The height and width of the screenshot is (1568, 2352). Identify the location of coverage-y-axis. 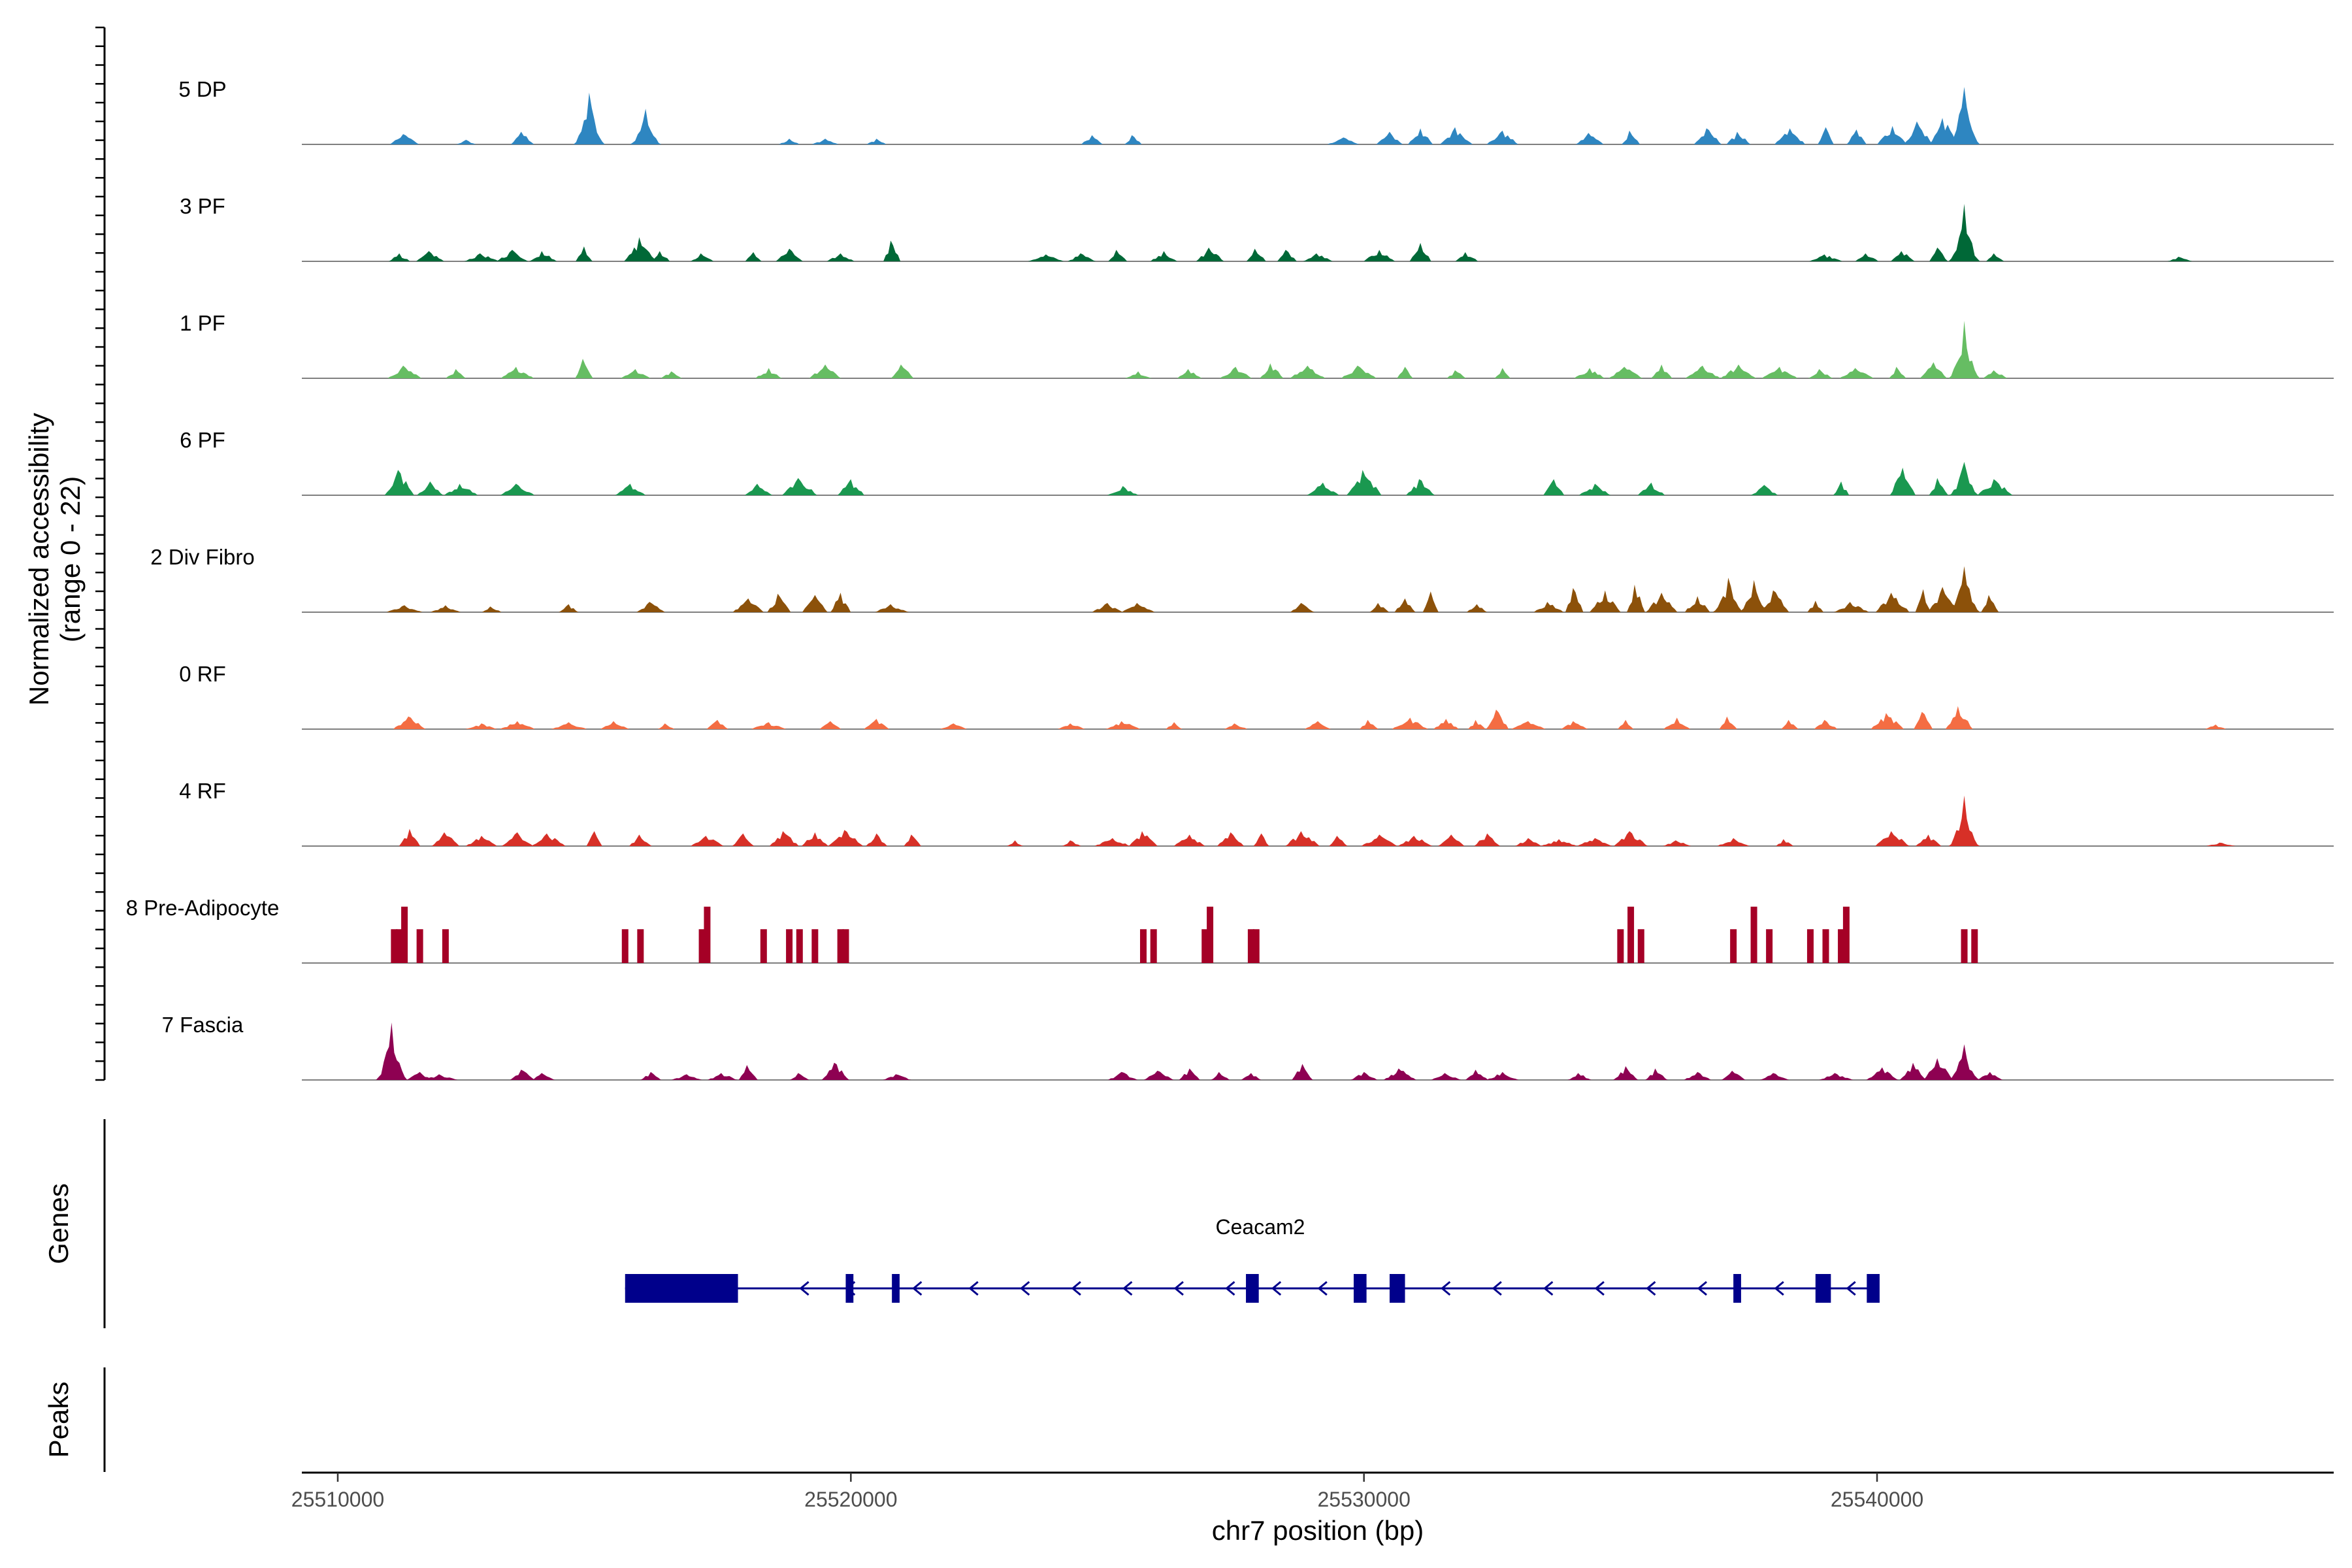
(100, 553).